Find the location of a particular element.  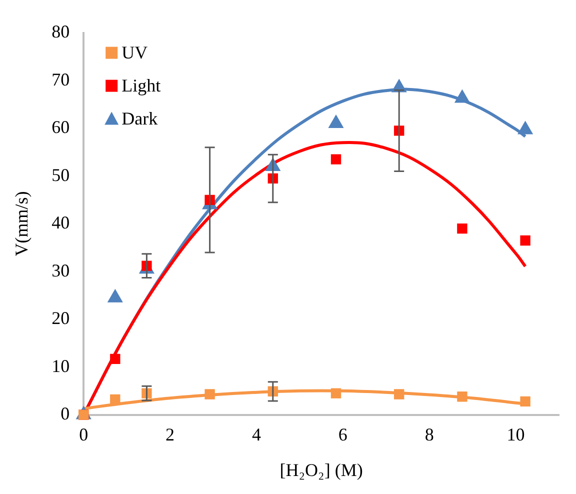

y-tick-label: 40 is located at coordinates (61, 222).